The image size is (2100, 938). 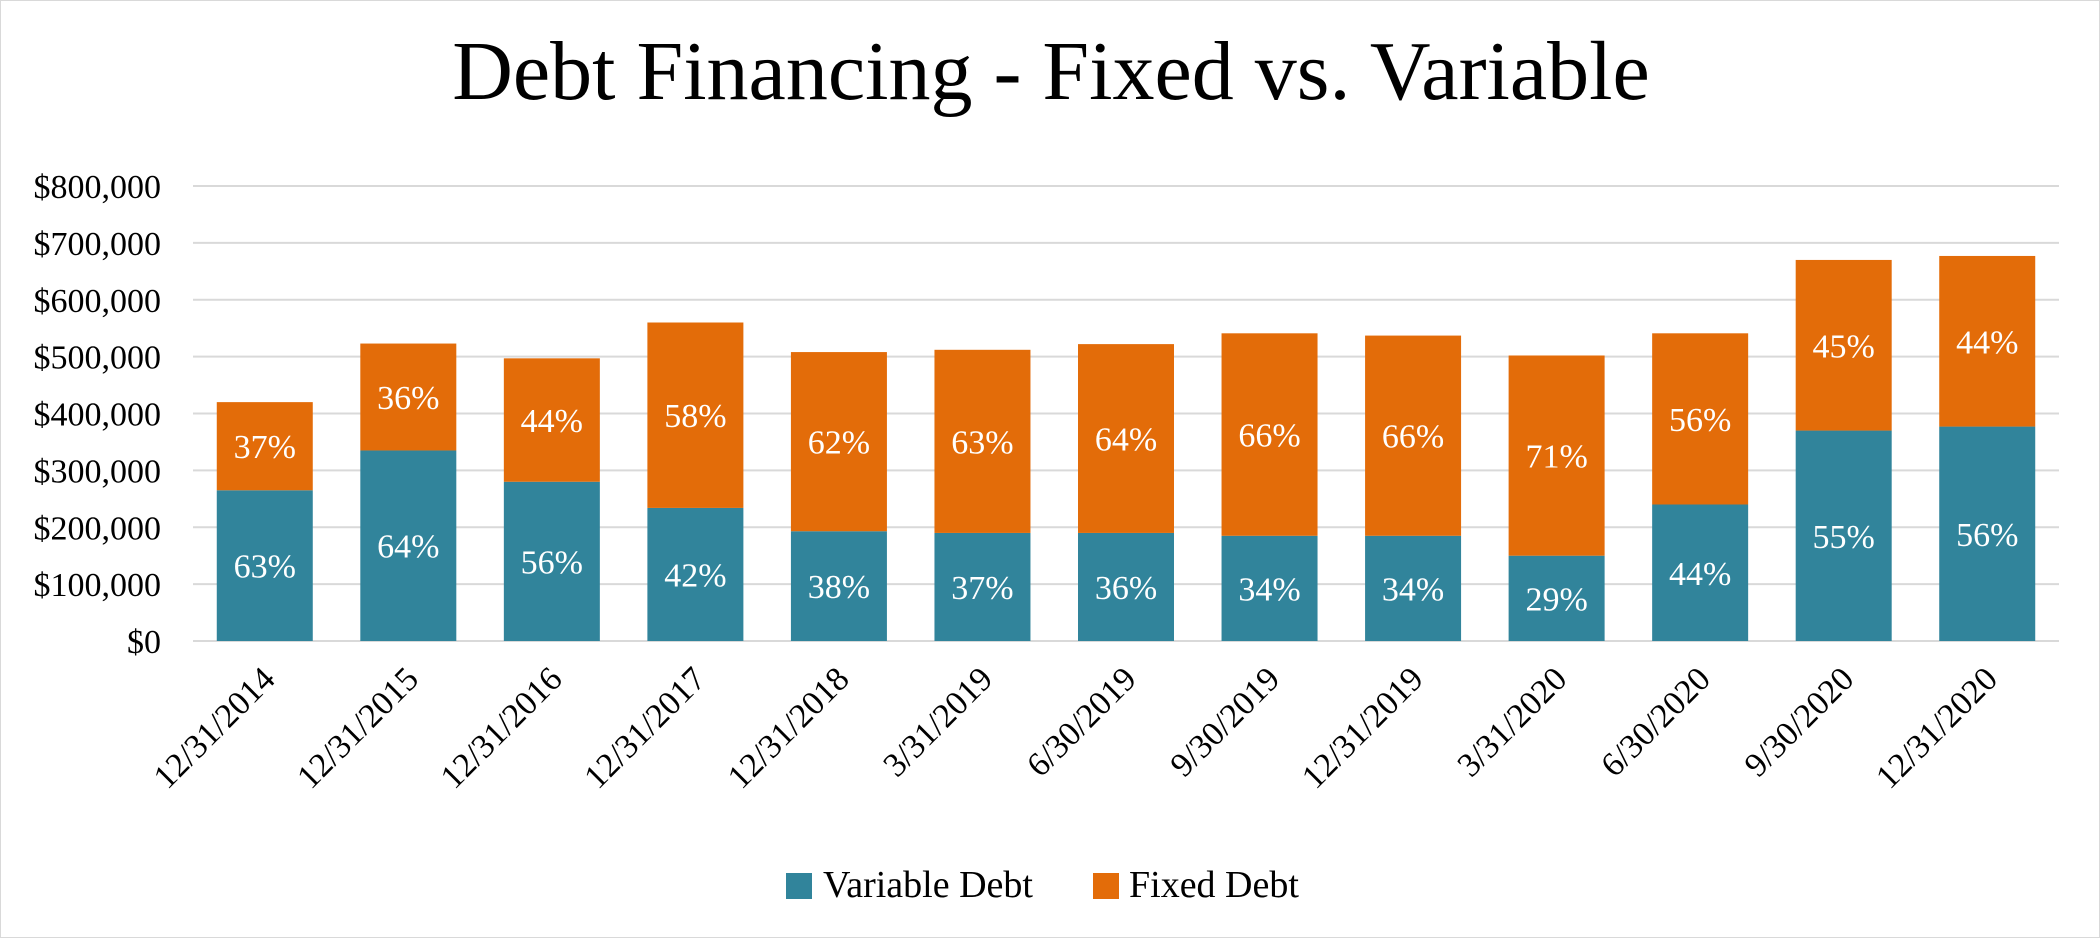 I want to click on x-tick-label: 12/31/2018, so click(x=789, y=728).